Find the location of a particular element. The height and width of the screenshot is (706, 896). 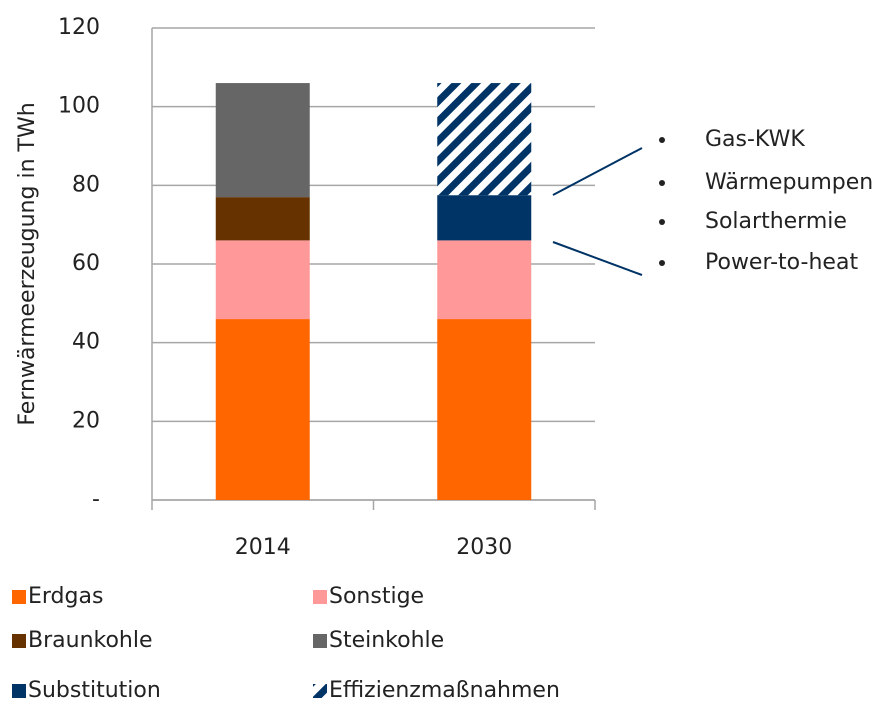

legend-label: Steinkohle is located at coordinates (386, 640).